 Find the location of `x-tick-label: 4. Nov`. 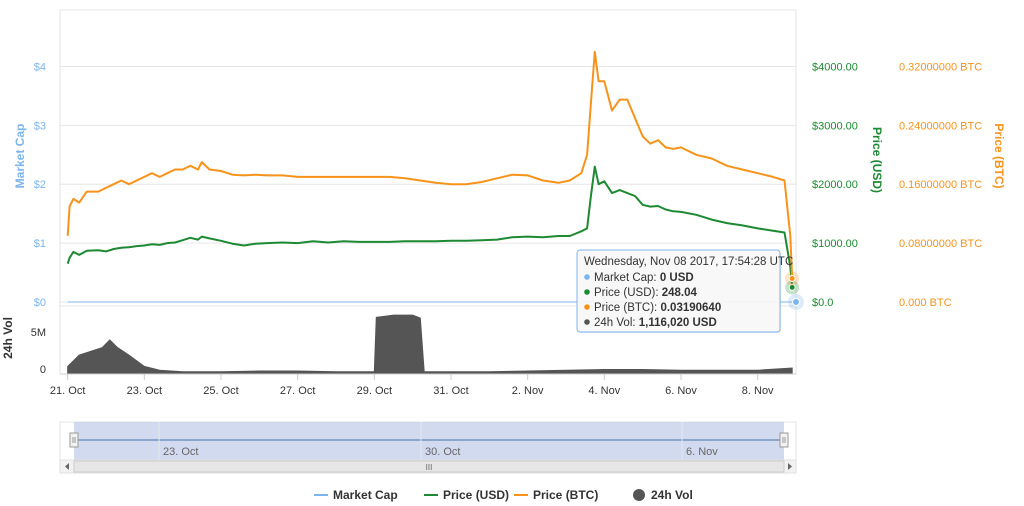

x-tick-label: 4. Nov is located at coordinates (604, 391).